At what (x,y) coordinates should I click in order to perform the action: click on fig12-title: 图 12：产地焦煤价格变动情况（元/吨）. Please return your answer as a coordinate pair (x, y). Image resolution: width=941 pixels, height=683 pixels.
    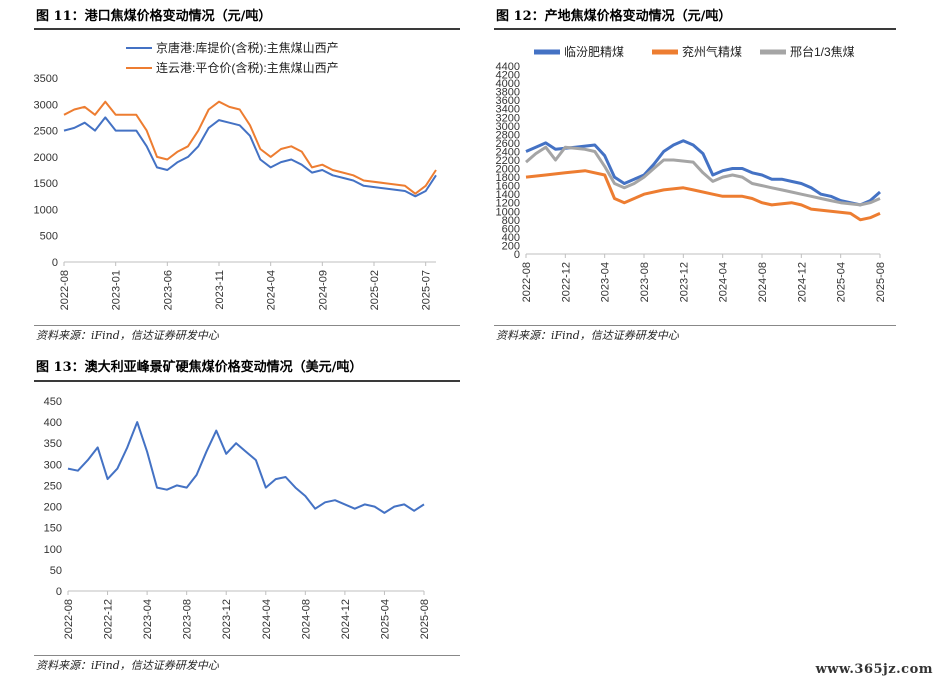
    Looking at the image, I should click on (614, 16).